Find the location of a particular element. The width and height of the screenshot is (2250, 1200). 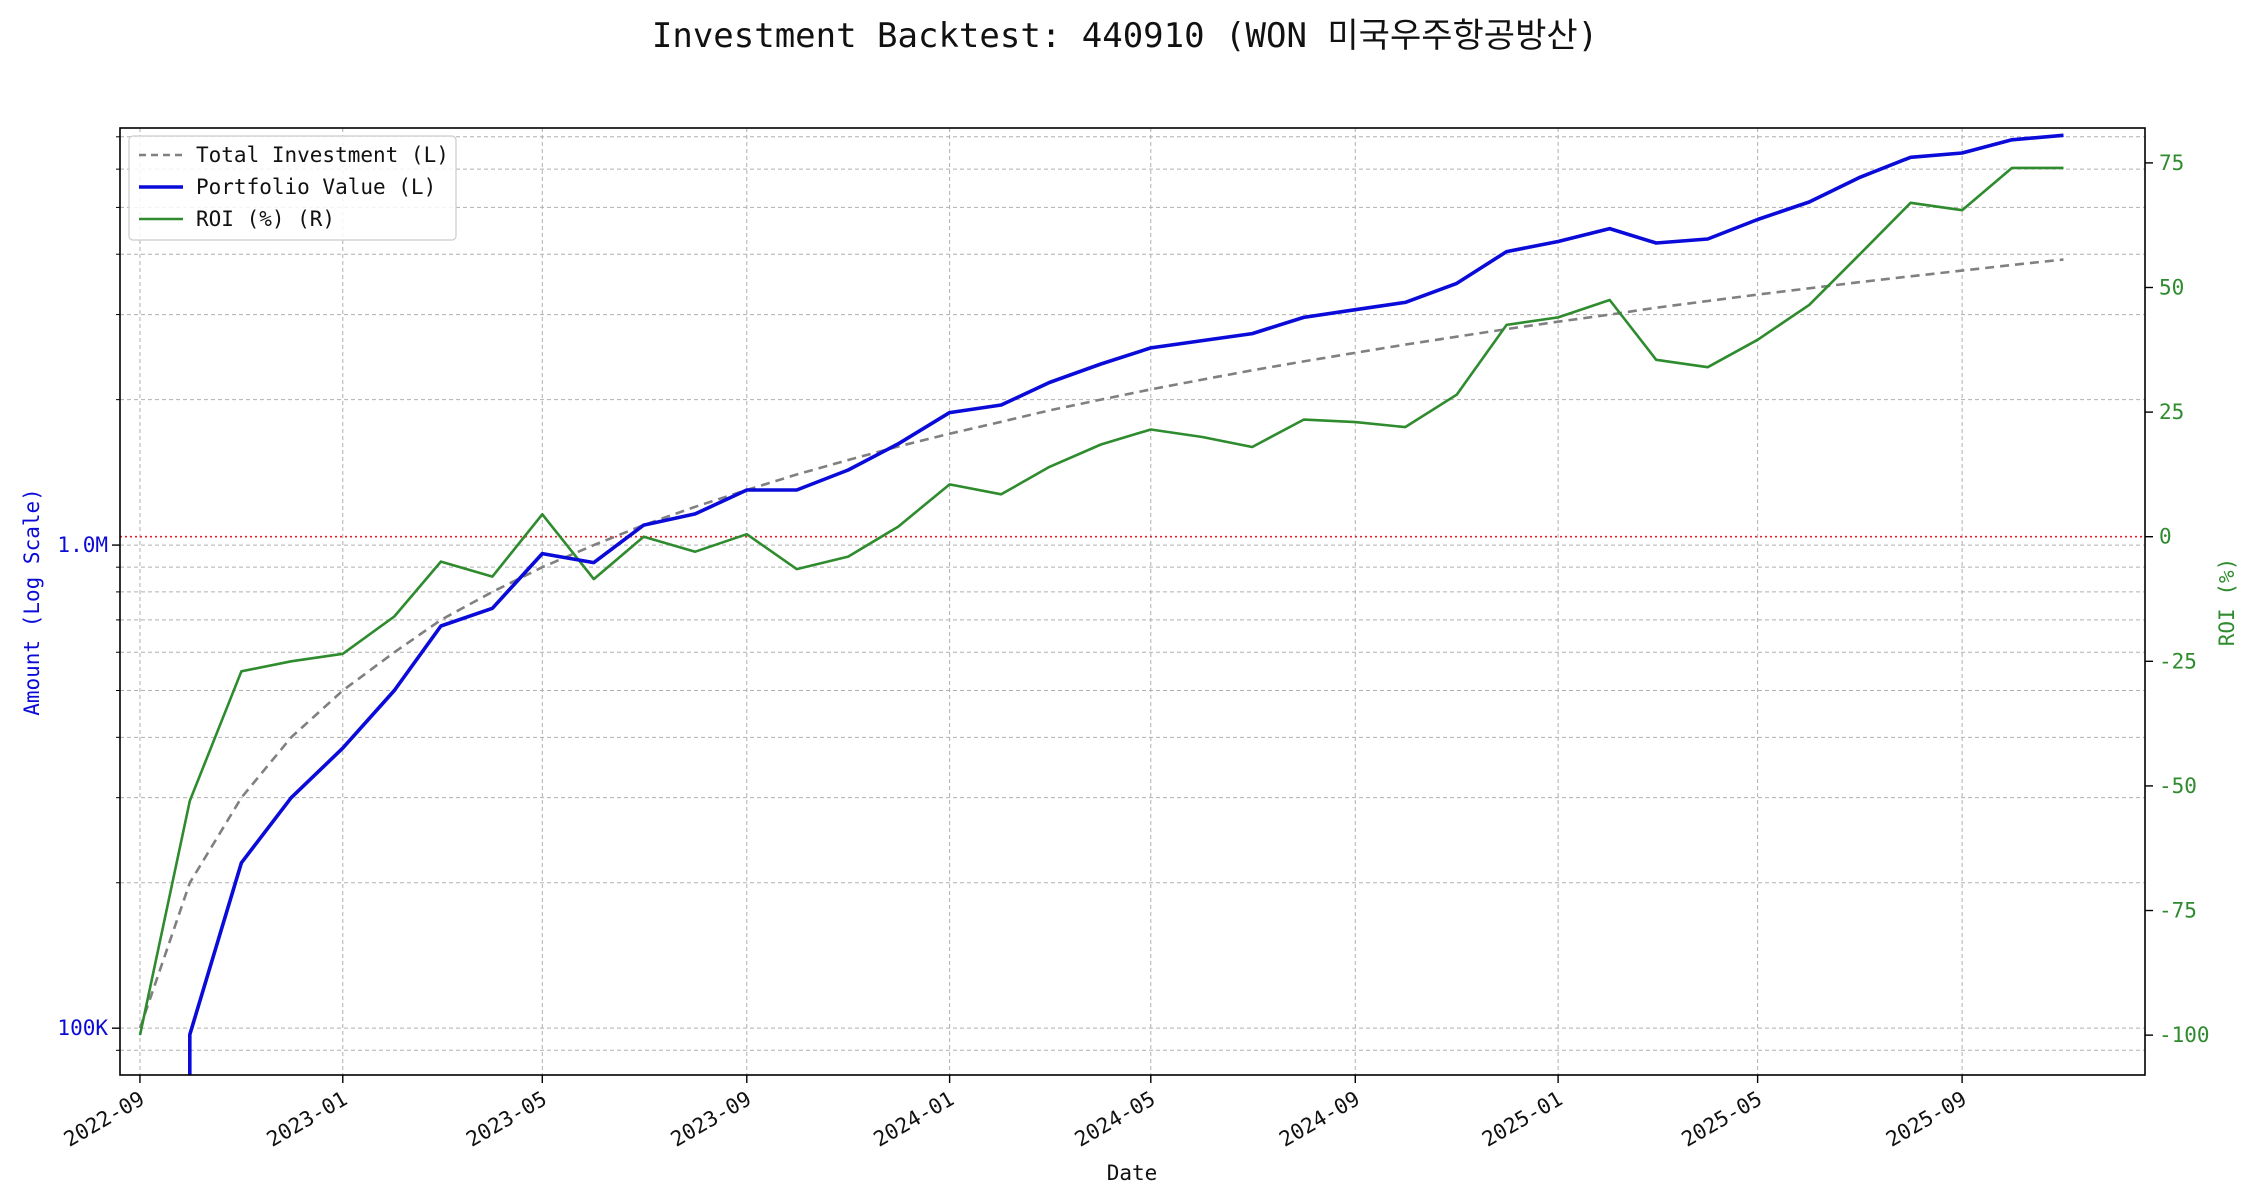

y-axis-right-label: ROI (%) is located at coordinates (2227, 602).